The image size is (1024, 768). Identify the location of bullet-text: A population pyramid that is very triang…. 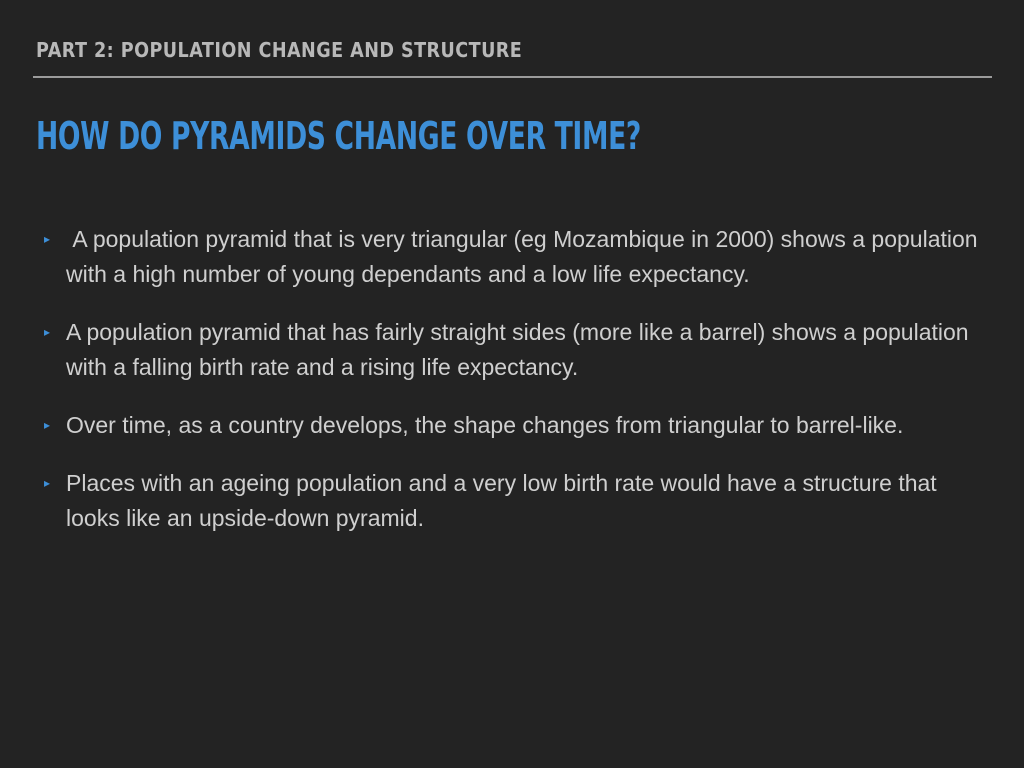
(525, 256).